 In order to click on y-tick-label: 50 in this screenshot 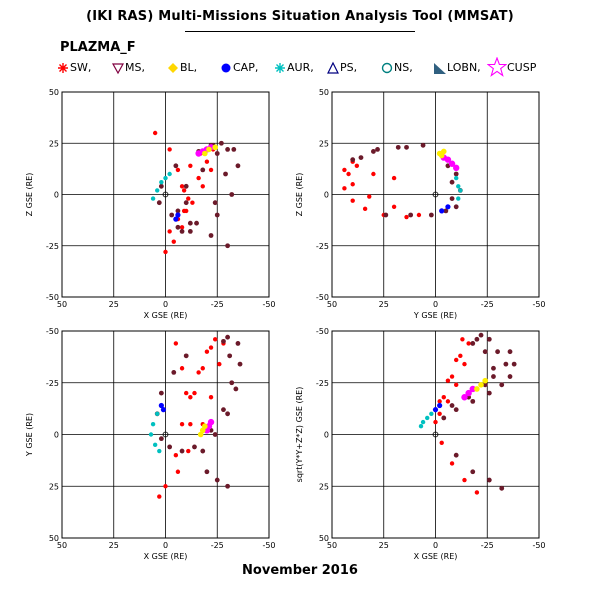, I will do `click(54, 538)`.